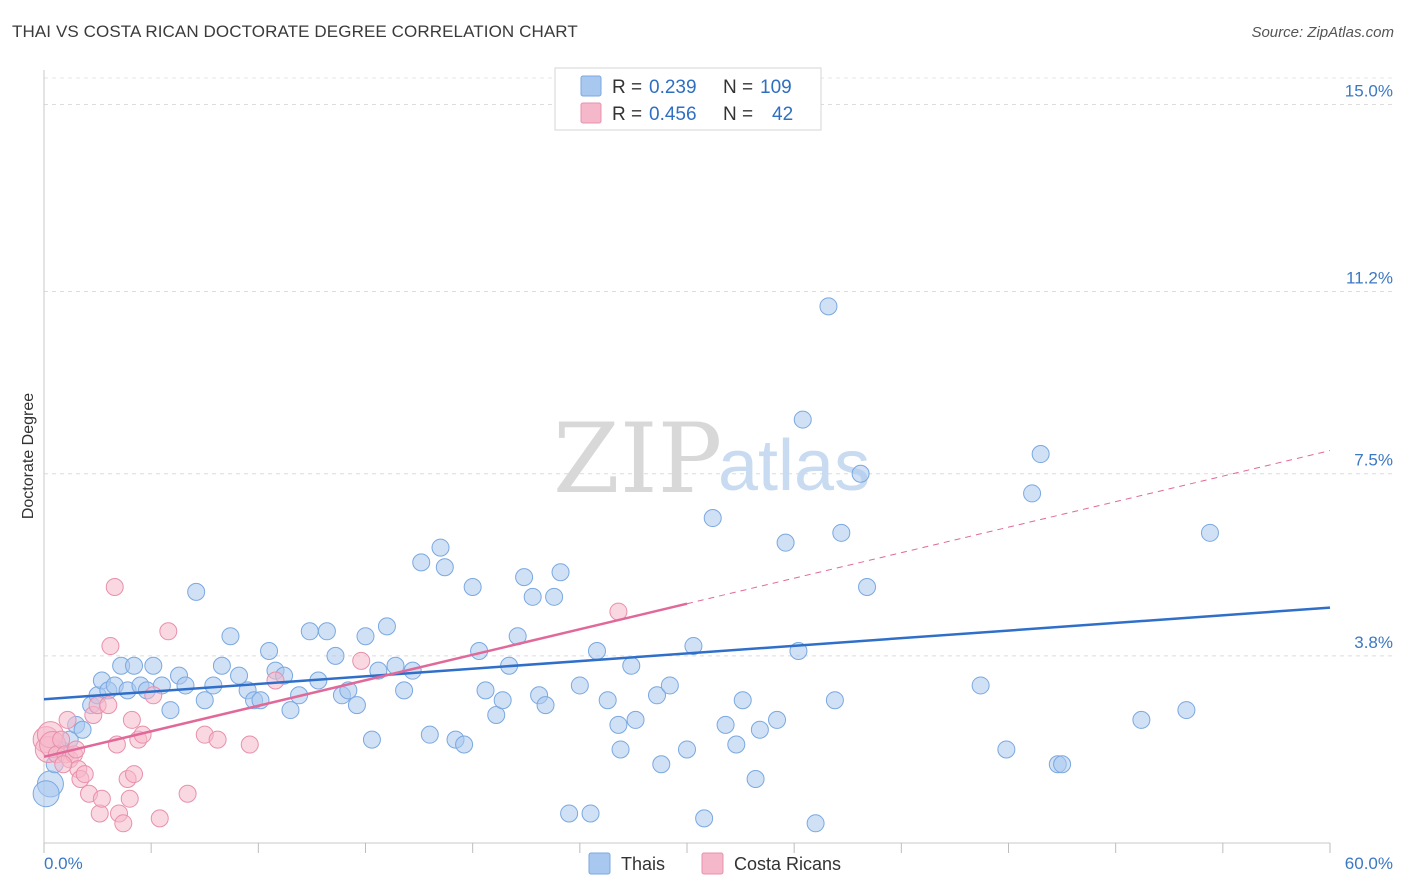 The width and height of the screenshot is (1406, 892). Describe the element at coordinates (643, 864) in the screenshot. I see `bottom-legend-label-thais: Thais` at that location.